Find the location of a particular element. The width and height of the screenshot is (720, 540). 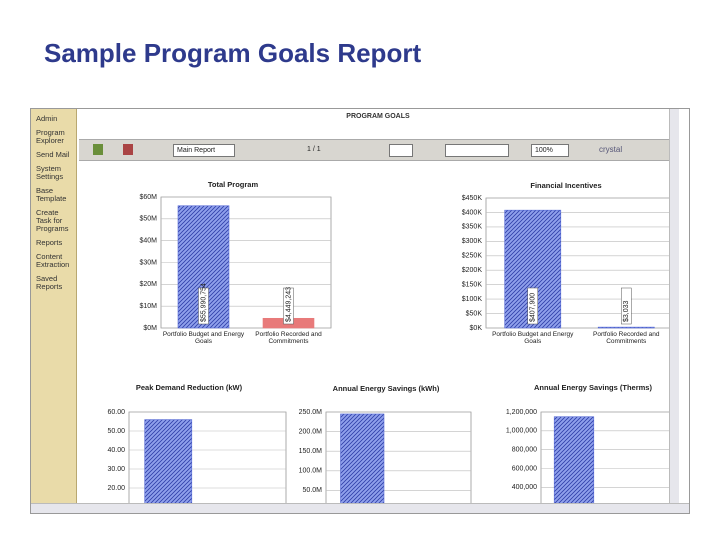

y-tick-label: 150.0M is located at coordinates (311, 451).